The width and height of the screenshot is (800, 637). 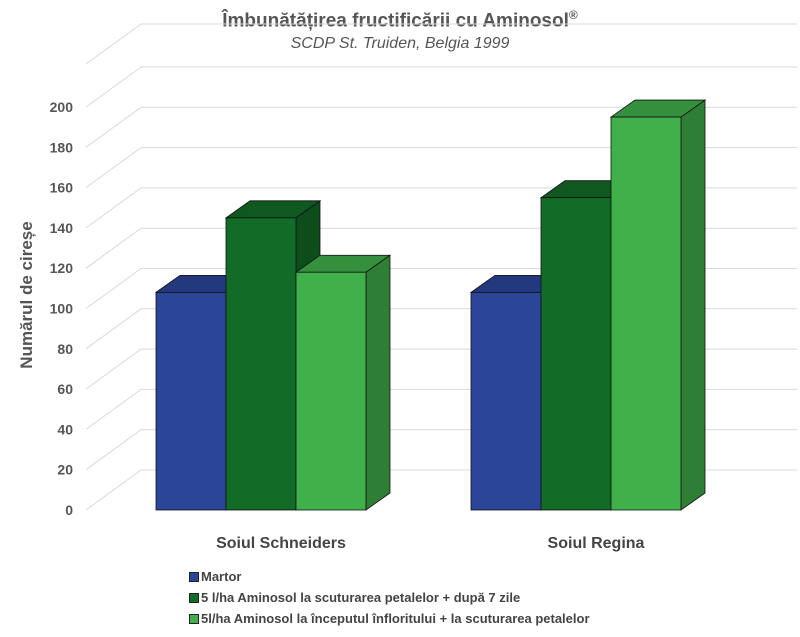 I want to click on y-tick-label: 120, so click(x=62, y=268).